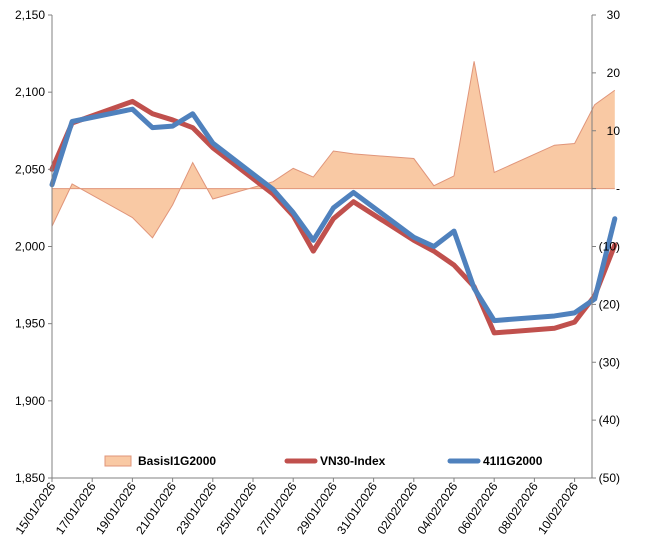 The height and width of the screenshot is (560, 646). I want to click on right-tick-label: (30), so click(609, 362).